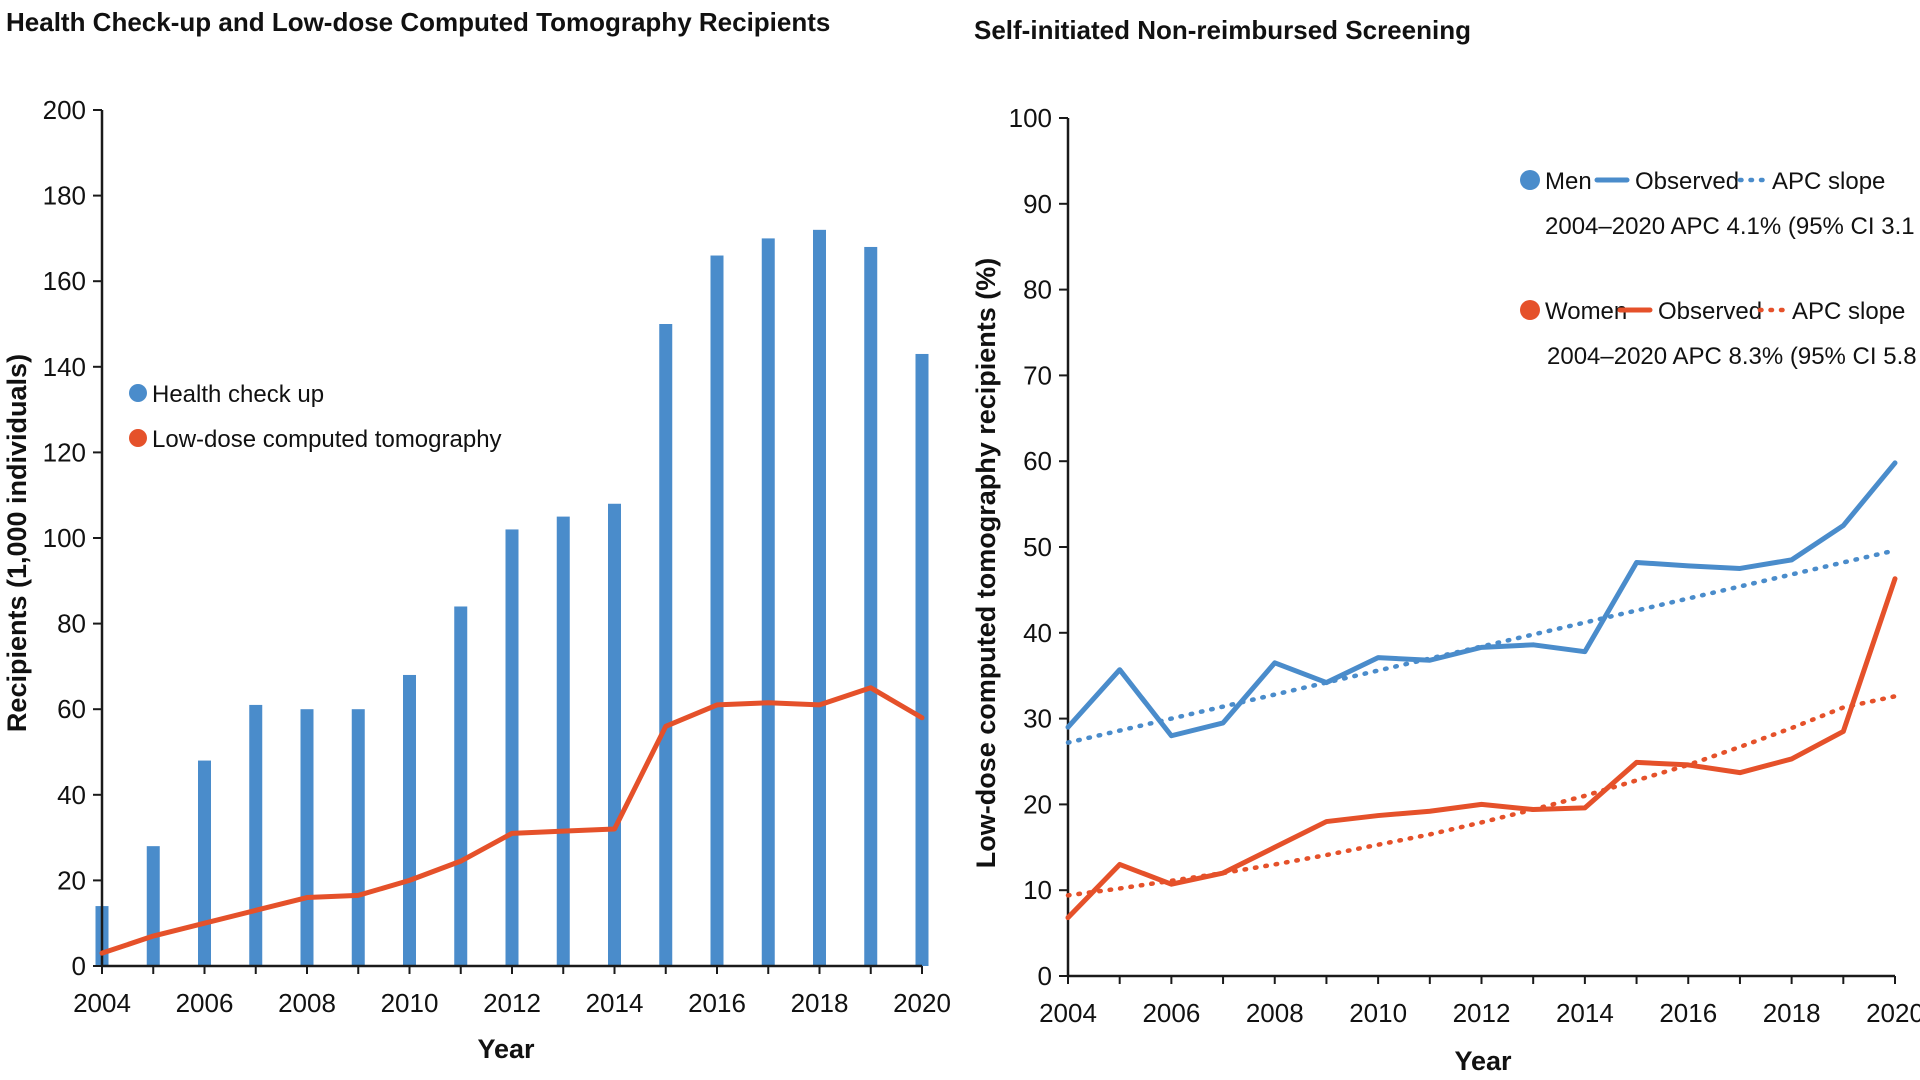 This screenshot has height=1080, width=1920. I want to click on legend-men-observed-label: Observed, so click(1687, 181).